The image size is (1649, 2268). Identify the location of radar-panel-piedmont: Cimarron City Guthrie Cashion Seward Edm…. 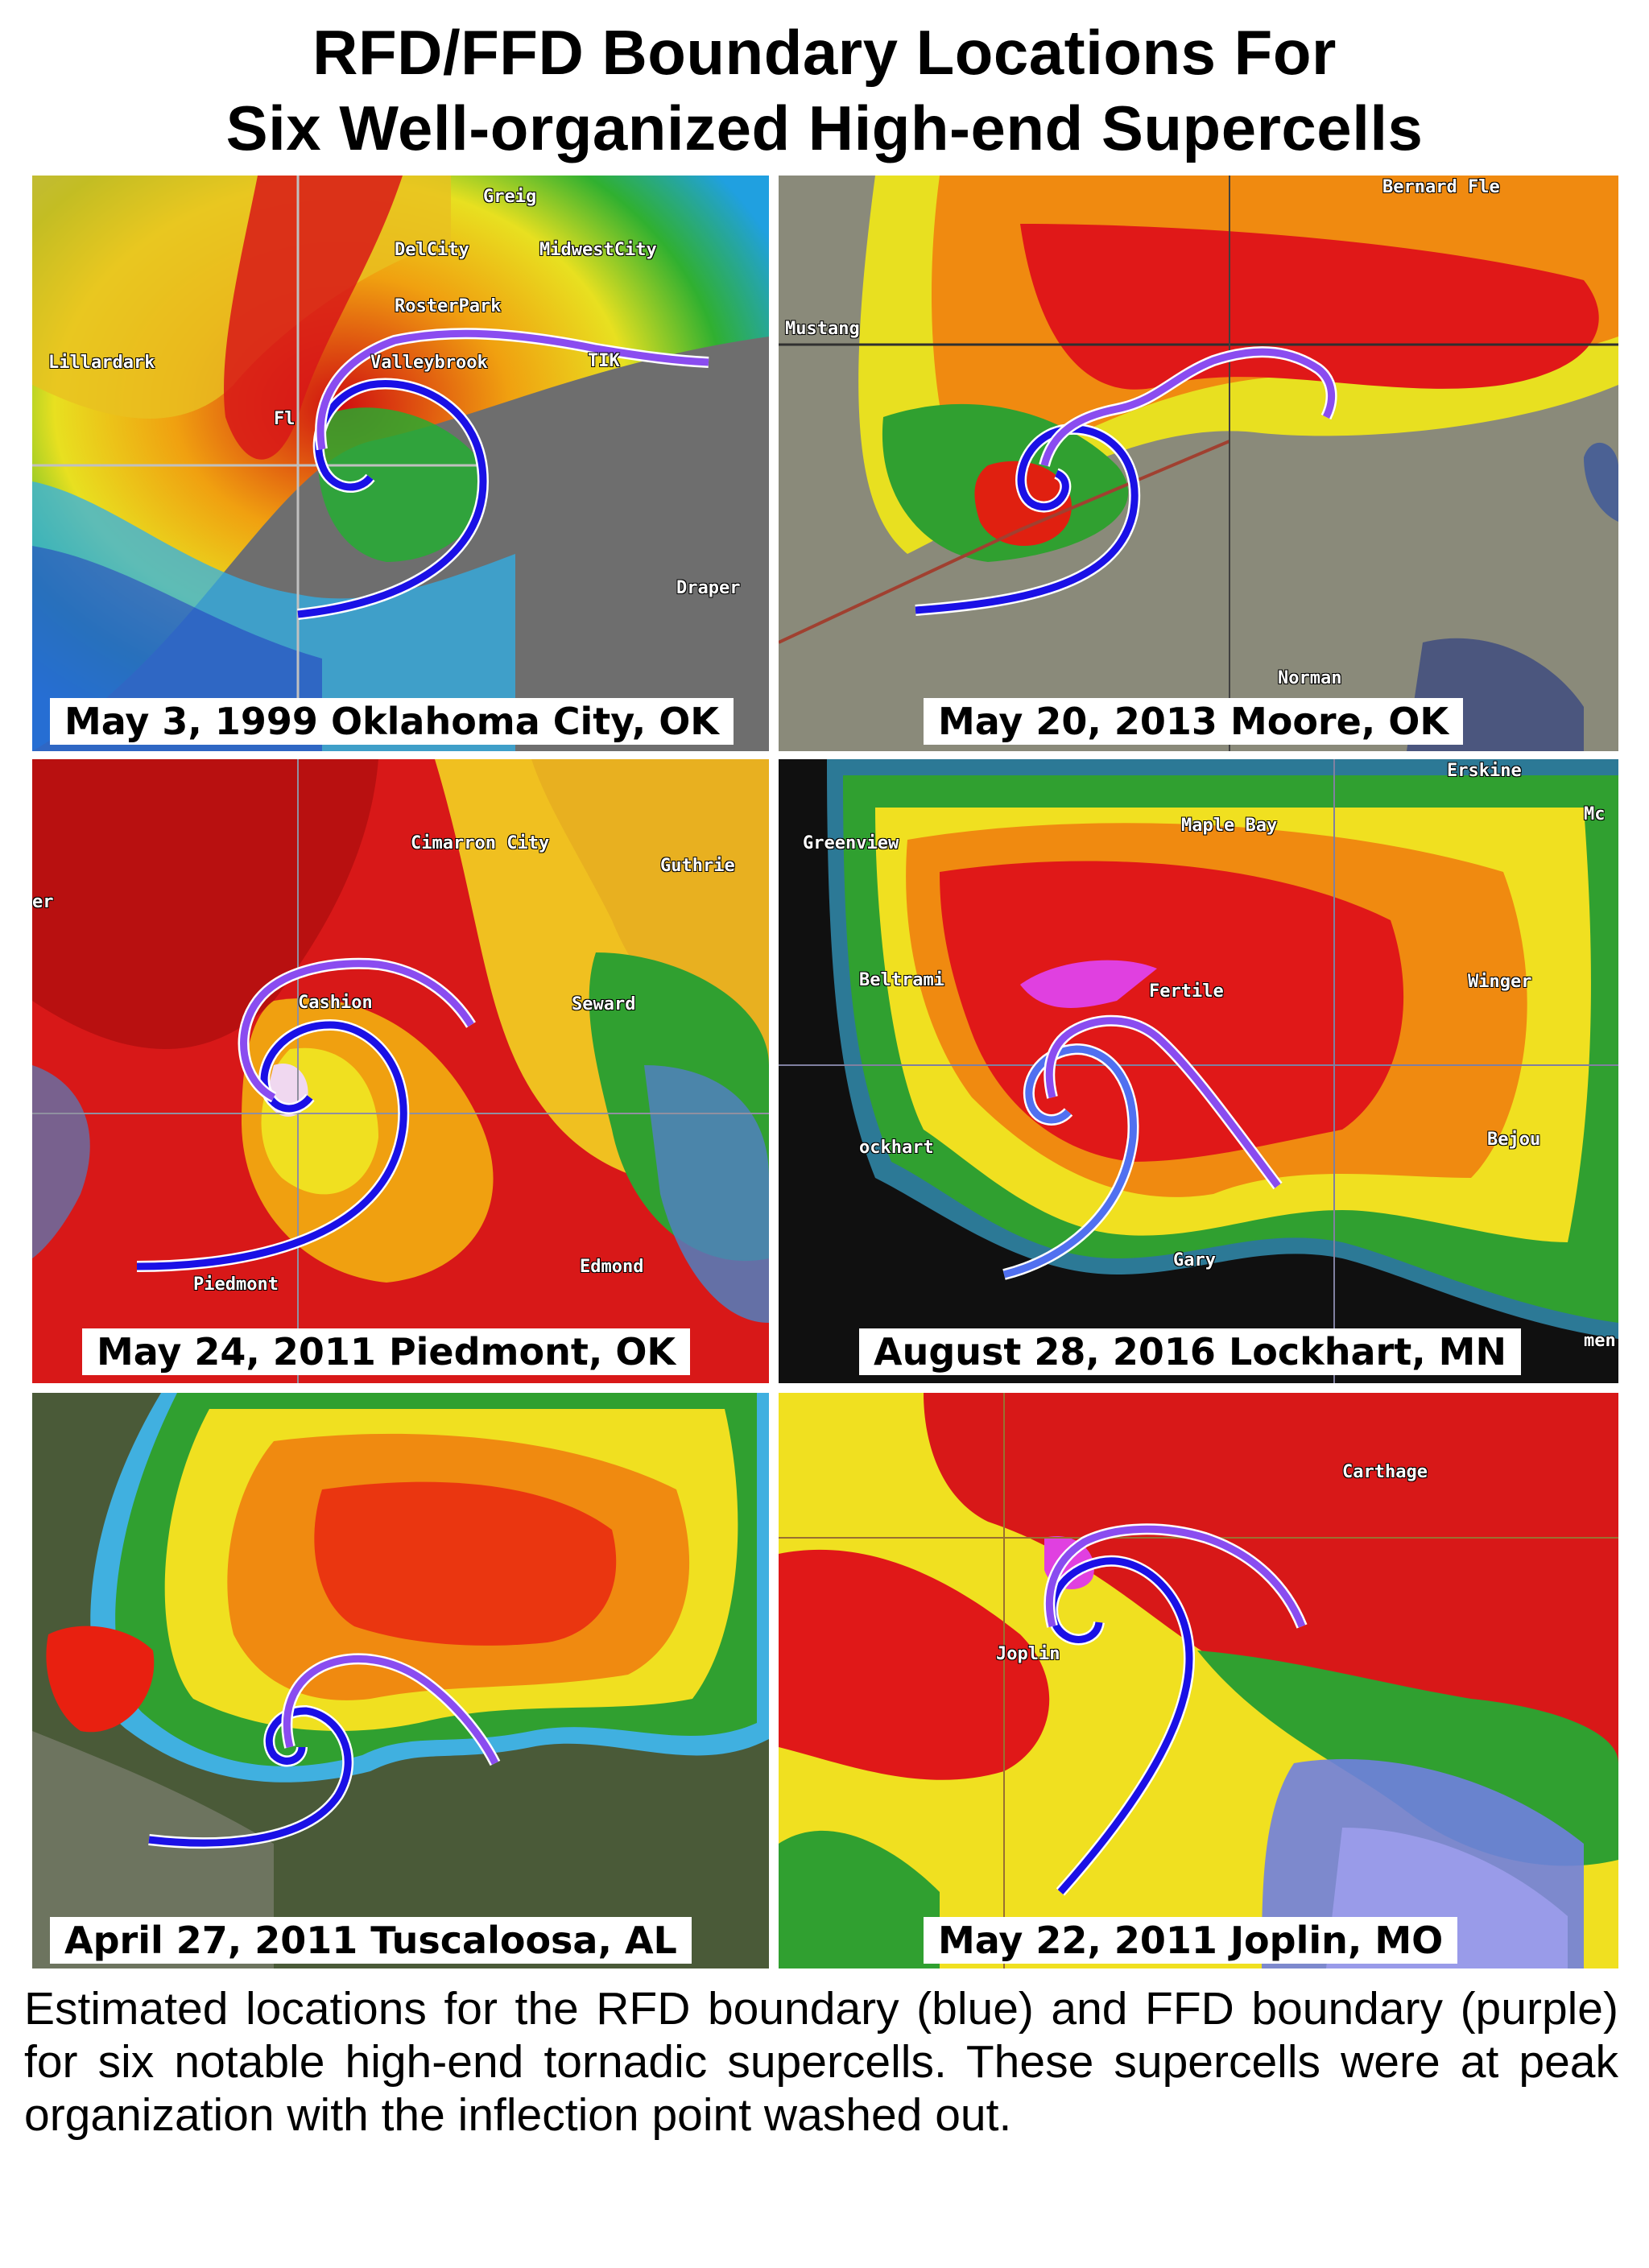
(400, 1071).